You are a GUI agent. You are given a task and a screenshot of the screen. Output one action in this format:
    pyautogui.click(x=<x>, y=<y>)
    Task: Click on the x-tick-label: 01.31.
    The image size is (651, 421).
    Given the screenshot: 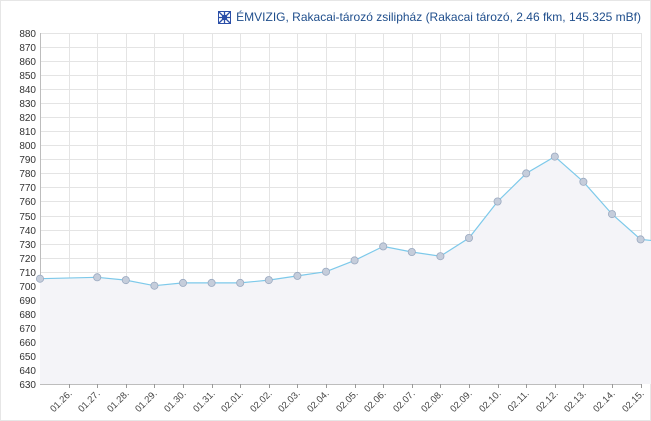 What is the action you would take?
    pyautogui.click(x=204, y=401)
    